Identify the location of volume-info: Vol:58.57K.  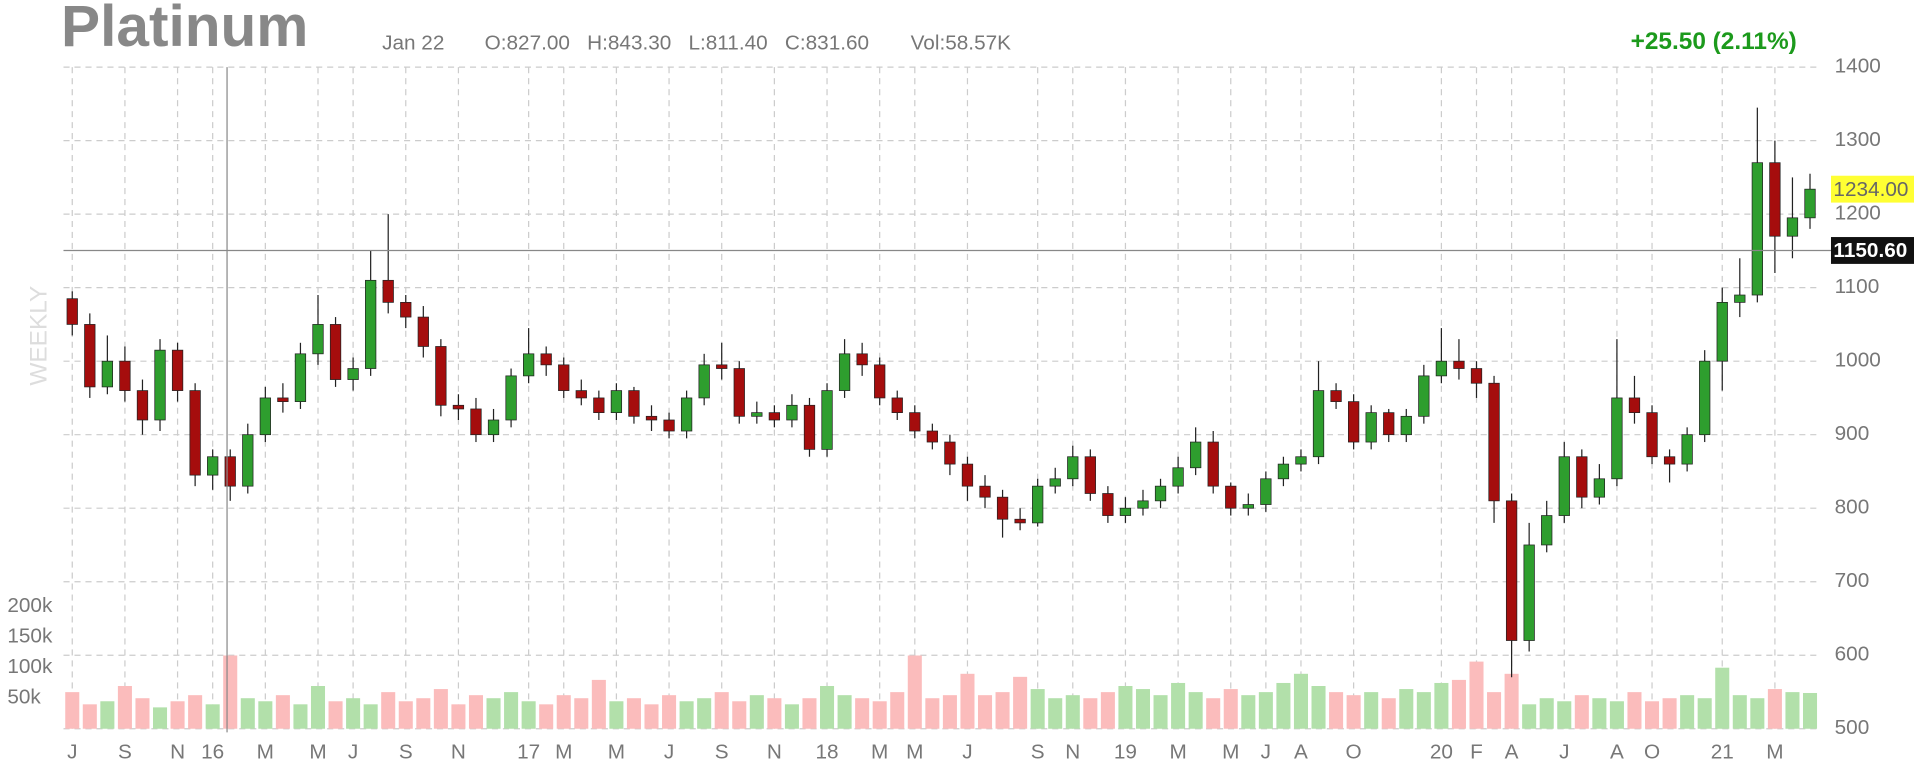
(961, 42).